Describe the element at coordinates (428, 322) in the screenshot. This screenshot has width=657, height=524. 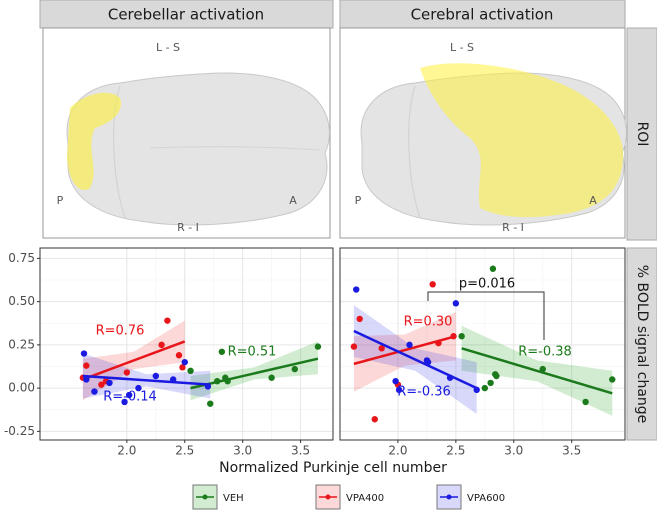
I see `correlation-label: R=0.30` at that location.